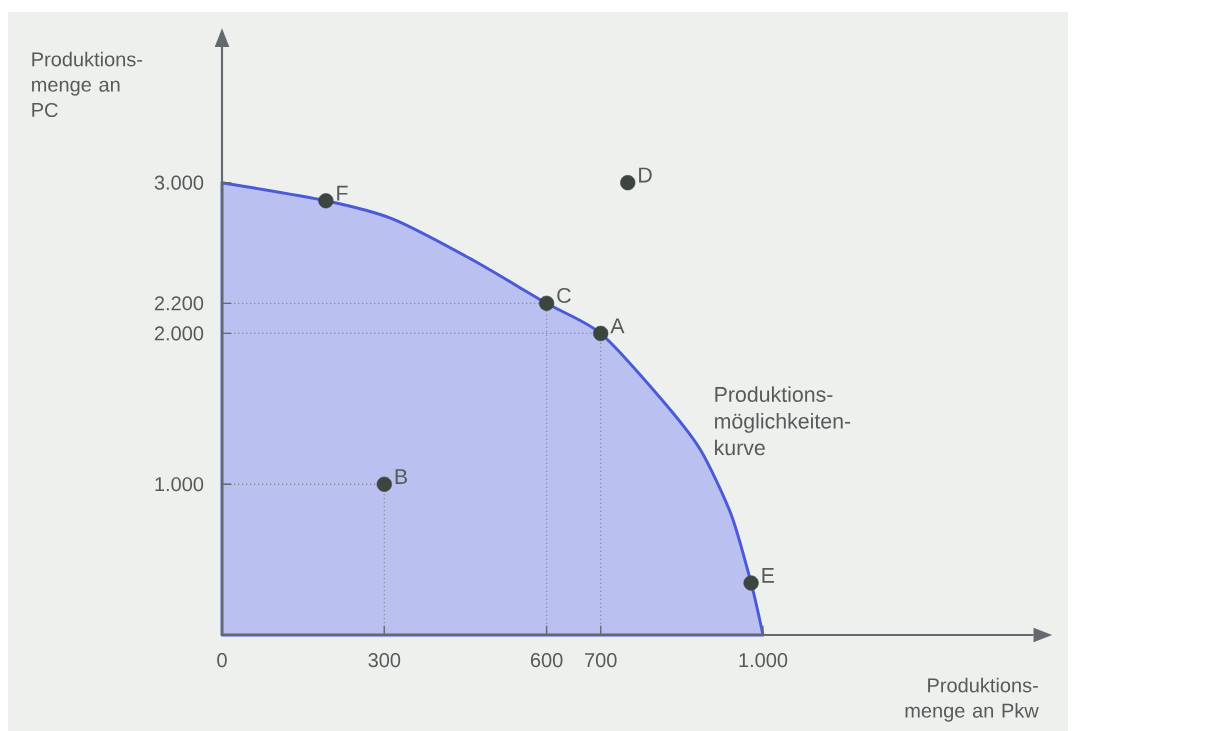  Describe the element at coordinates (617, 326) in the screenshot. I see `annotation: A` at that location.